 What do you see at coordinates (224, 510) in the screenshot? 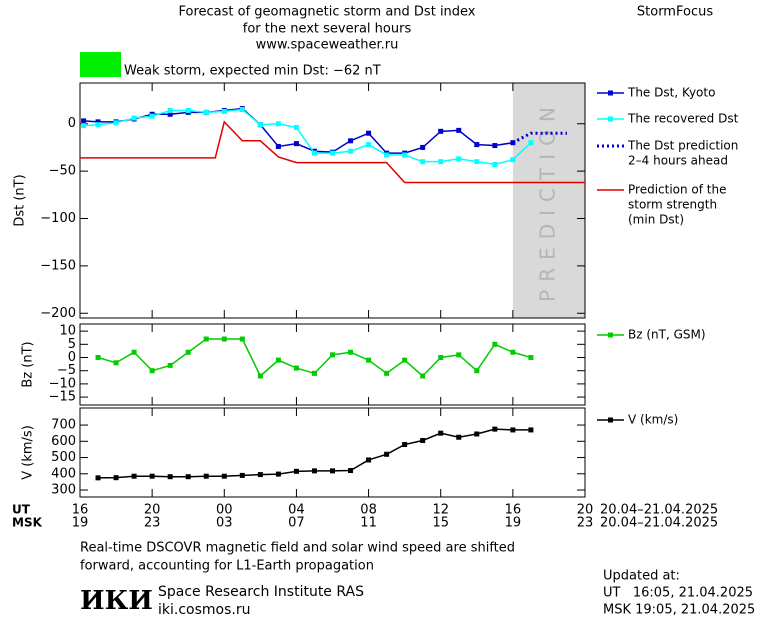
I see `x-tick-label: 00` at bounding box center [224, 510].